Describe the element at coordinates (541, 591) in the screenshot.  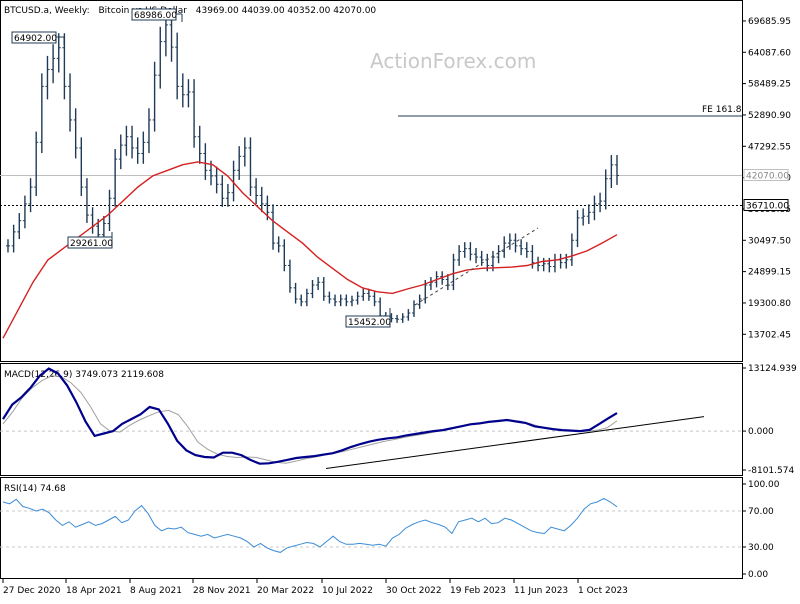
I see `x-tick-label: 11 Jun 2023` at that location.